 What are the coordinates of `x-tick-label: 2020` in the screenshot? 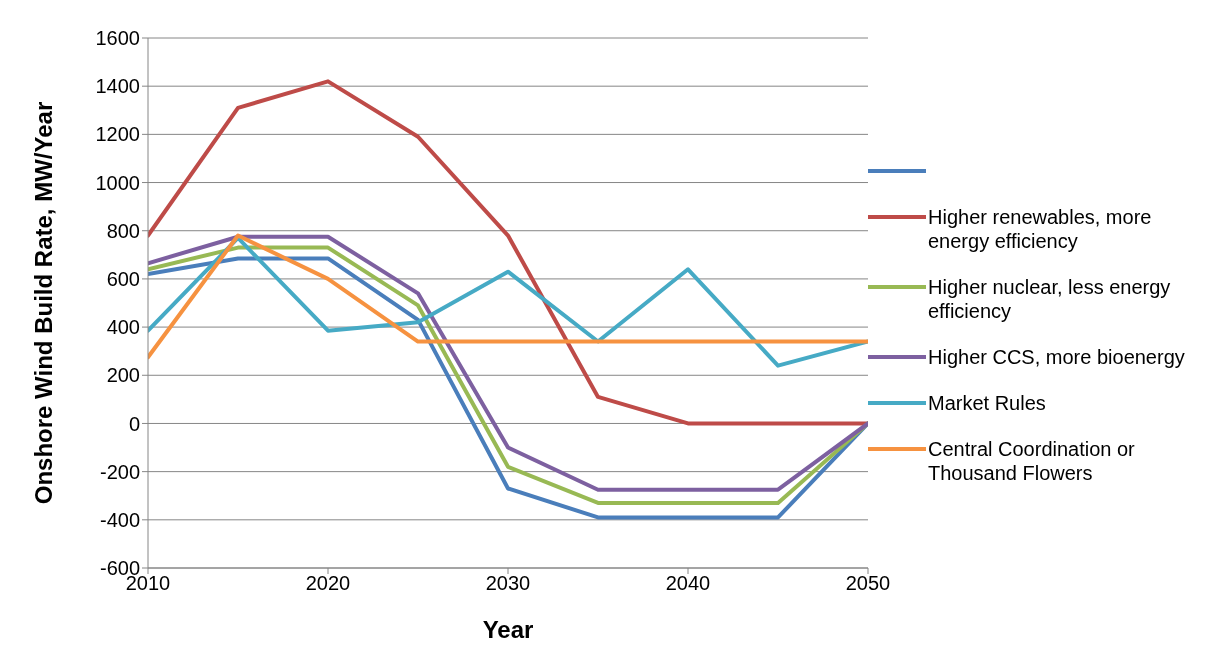 It's located at (328, 583).